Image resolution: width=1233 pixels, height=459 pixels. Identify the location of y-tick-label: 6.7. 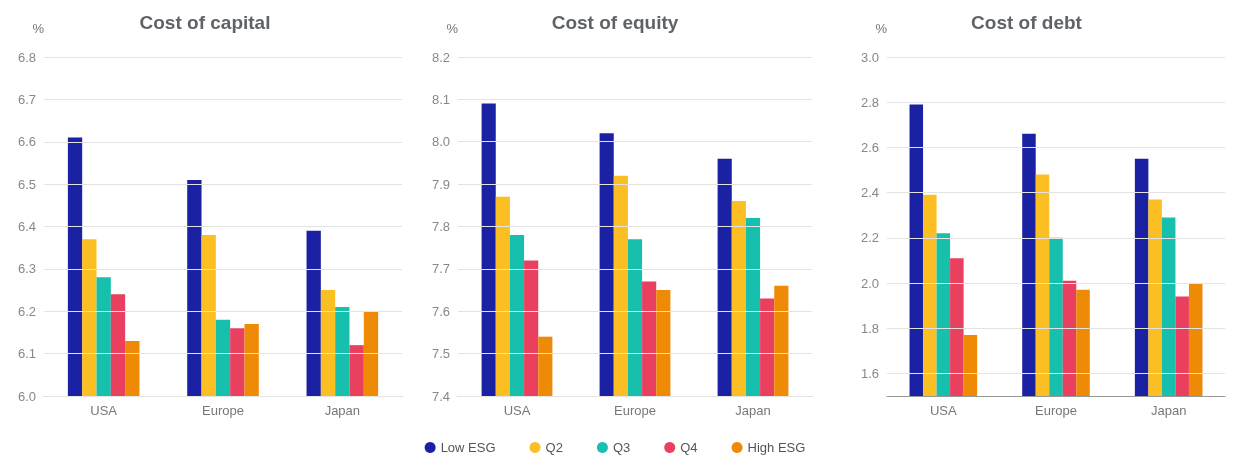
(26, 99).